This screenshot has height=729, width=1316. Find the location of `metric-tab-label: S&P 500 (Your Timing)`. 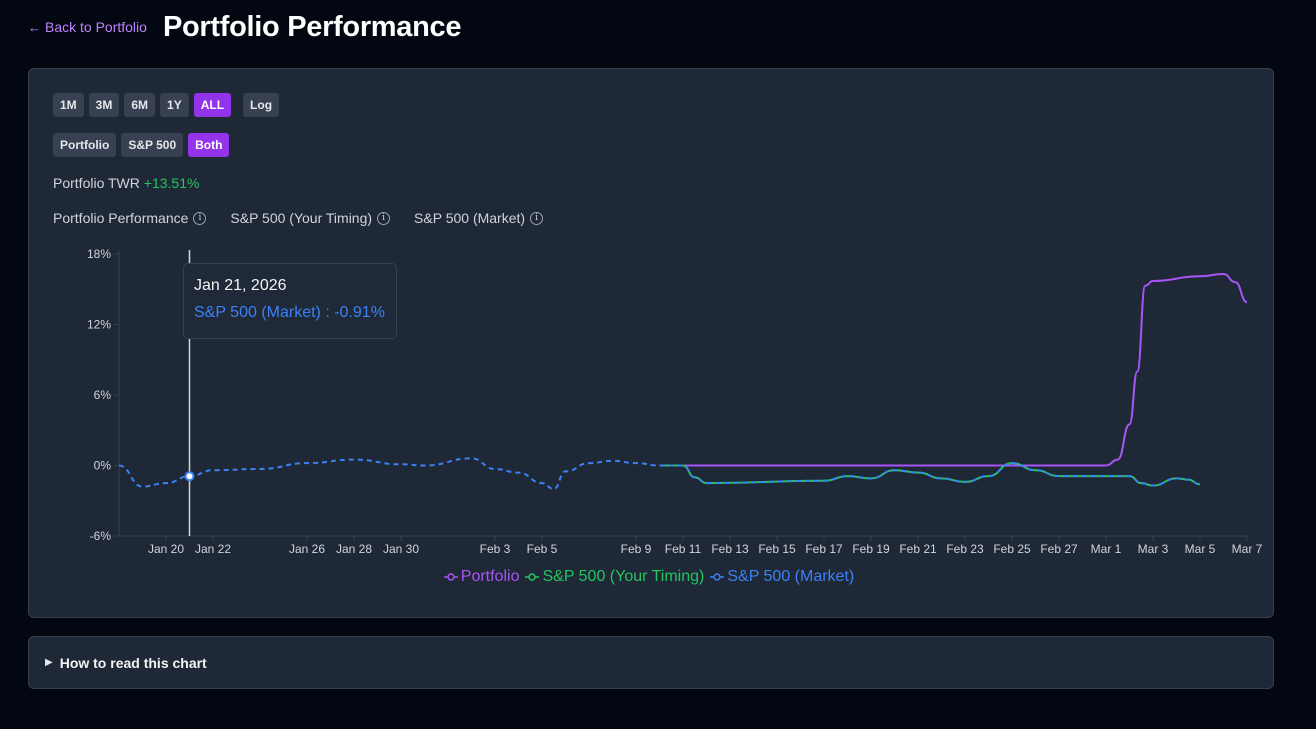

metric-tab-label: S&P 500 (Your Timing) is located at coordinates (301, 218).